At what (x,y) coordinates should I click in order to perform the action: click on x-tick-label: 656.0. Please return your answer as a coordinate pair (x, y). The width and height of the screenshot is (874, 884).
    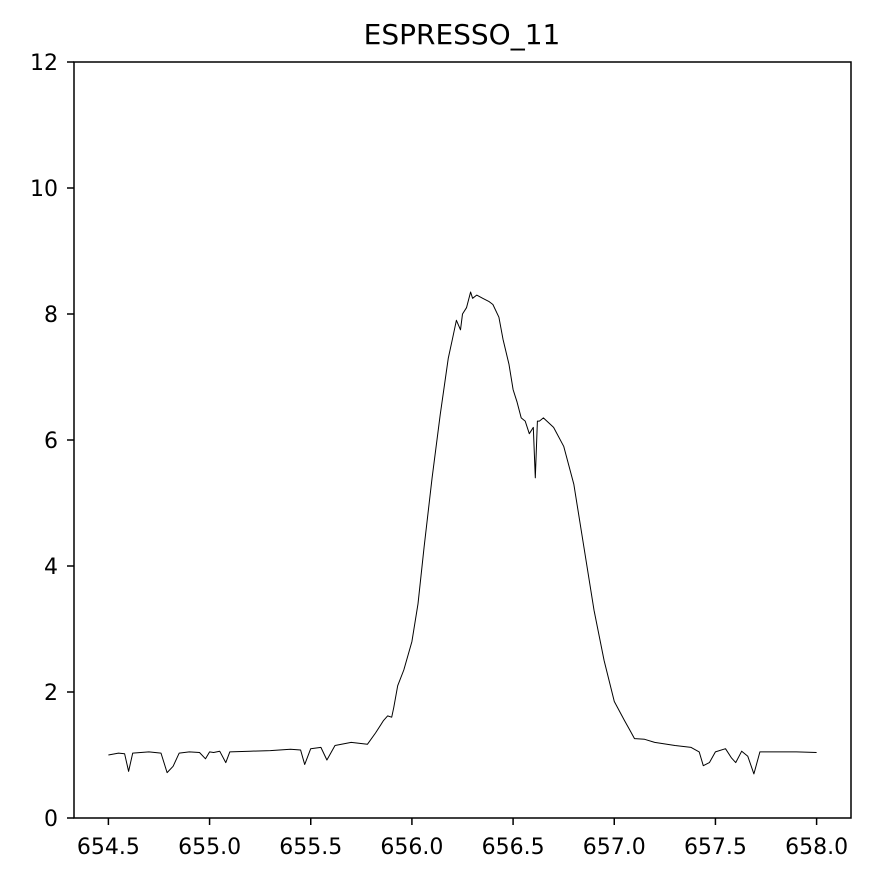
    Looking at the image, I should click on (411, 847).